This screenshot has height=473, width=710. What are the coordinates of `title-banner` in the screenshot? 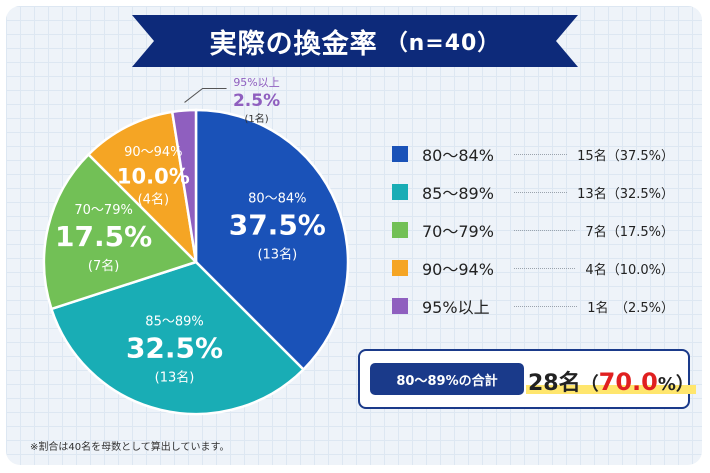 It's located at (355, 41).